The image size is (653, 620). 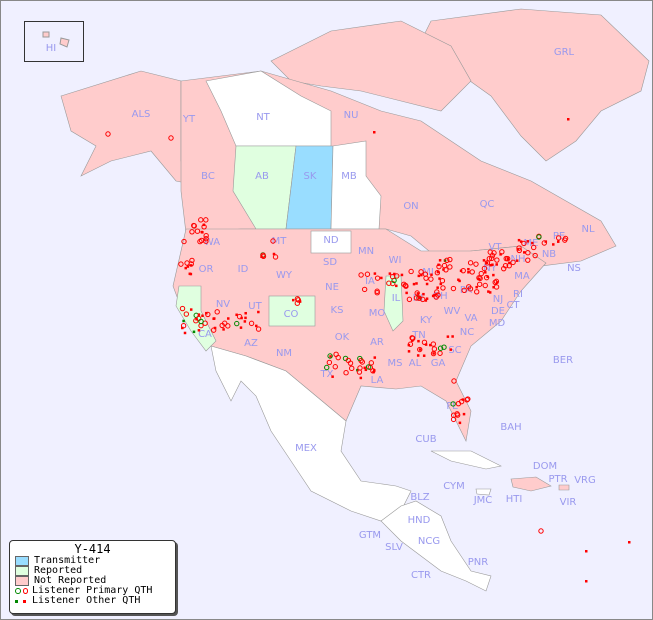 I want to click on label-ma: MA, so click(x=522, y=276).